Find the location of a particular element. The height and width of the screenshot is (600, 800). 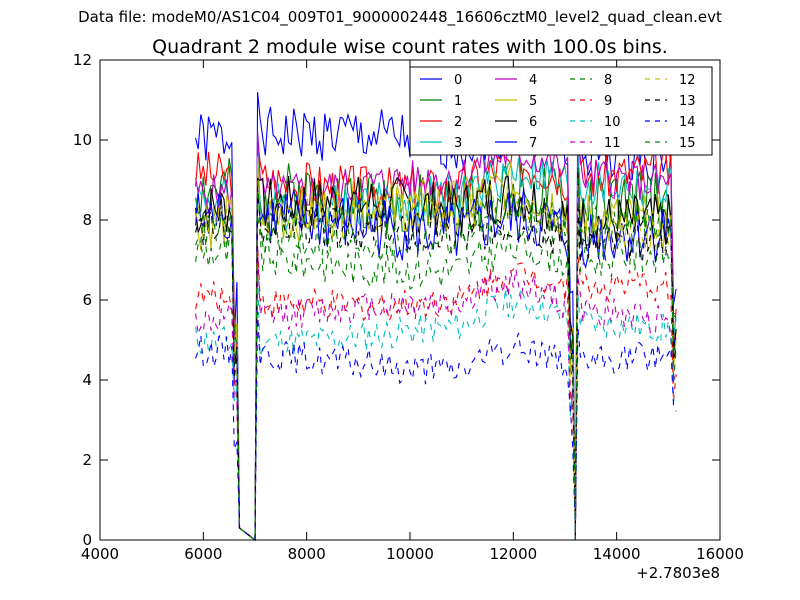

x-tick-label: 4000 is located at coordinates (100, 554).